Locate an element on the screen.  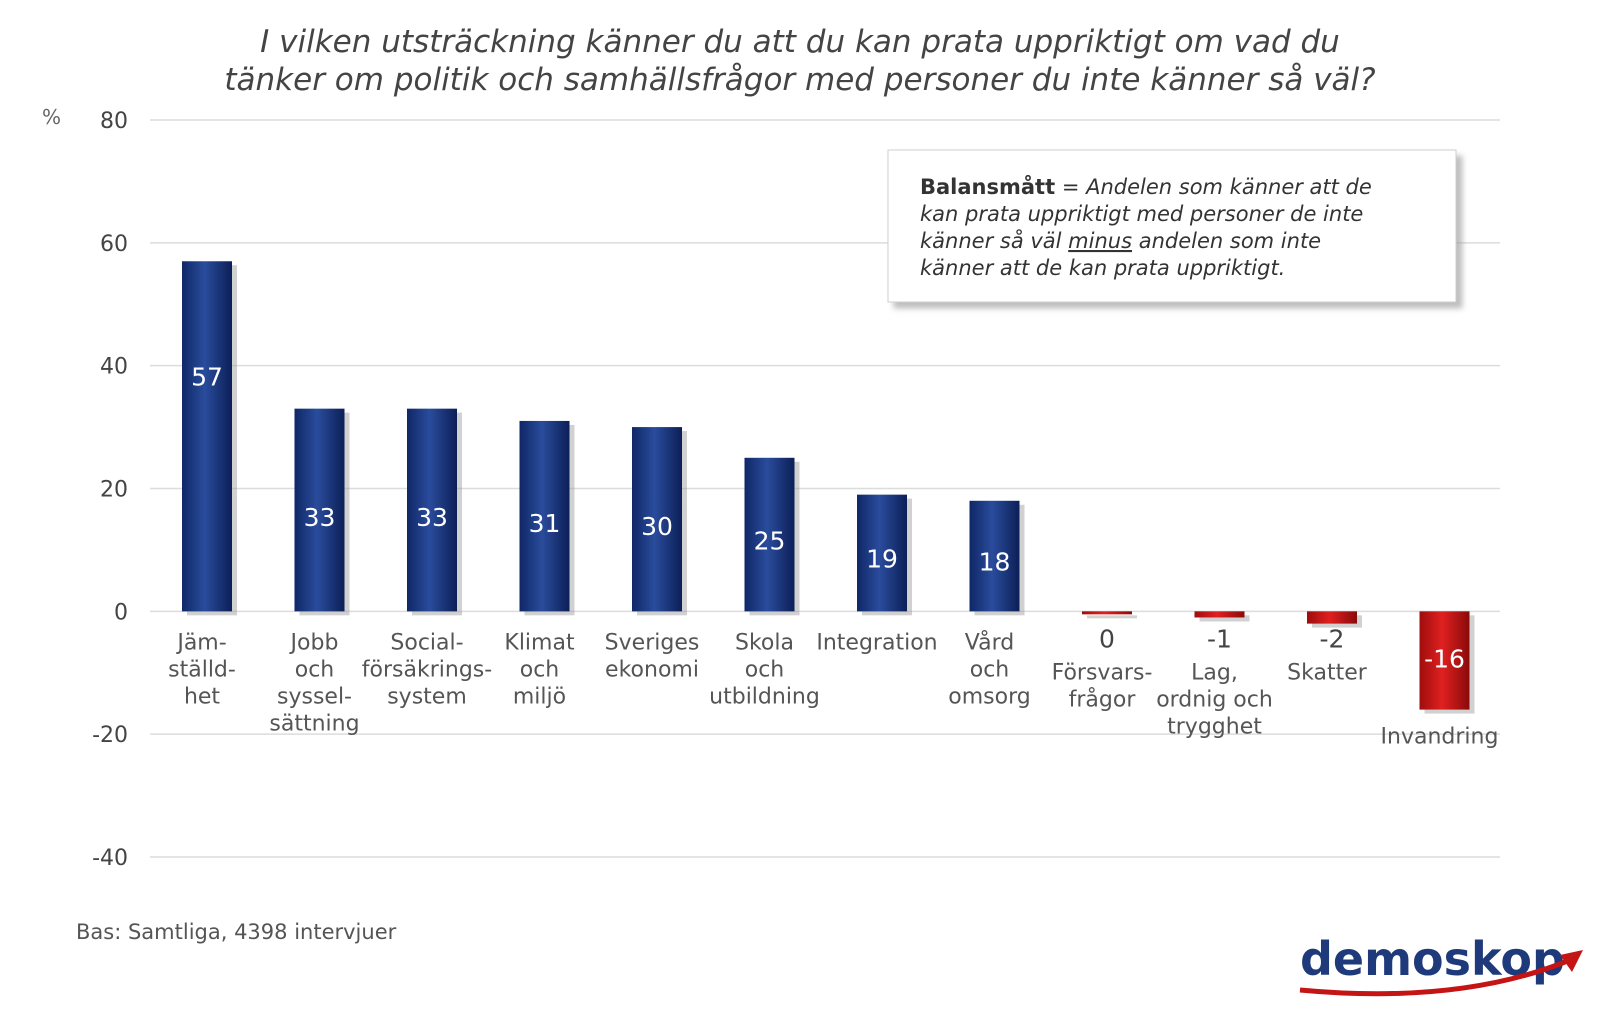
category-label: syssel- is located at coordinates (314, 696).